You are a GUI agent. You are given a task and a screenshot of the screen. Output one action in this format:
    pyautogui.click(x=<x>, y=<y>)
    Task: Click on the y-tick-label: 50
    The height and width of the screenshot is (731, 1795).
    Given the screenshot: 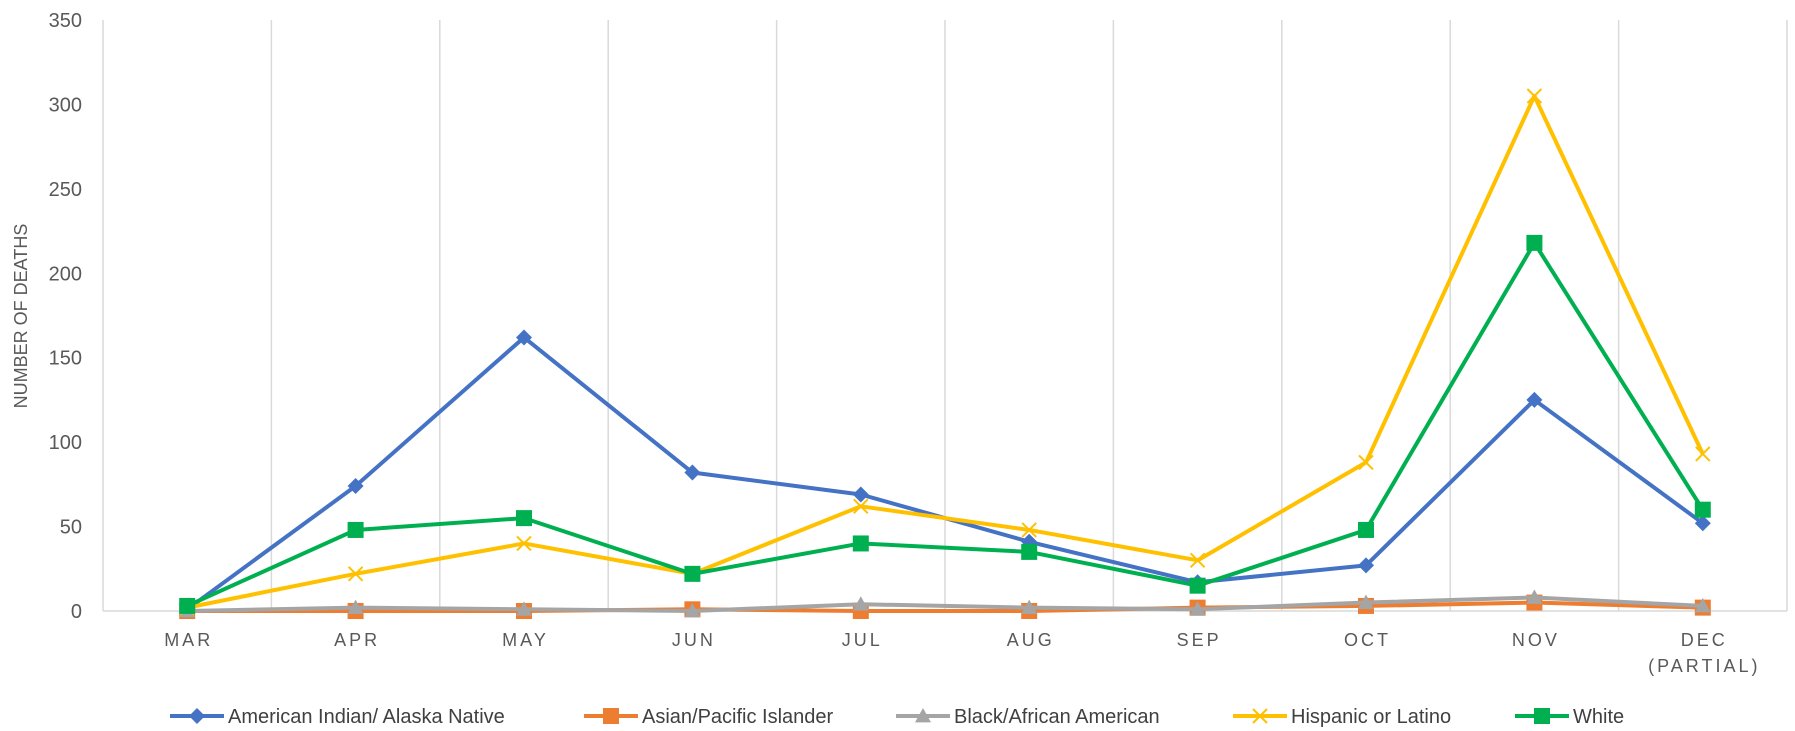 What is the action you would take?
    pyautogui.click(x=71, y=528)
    